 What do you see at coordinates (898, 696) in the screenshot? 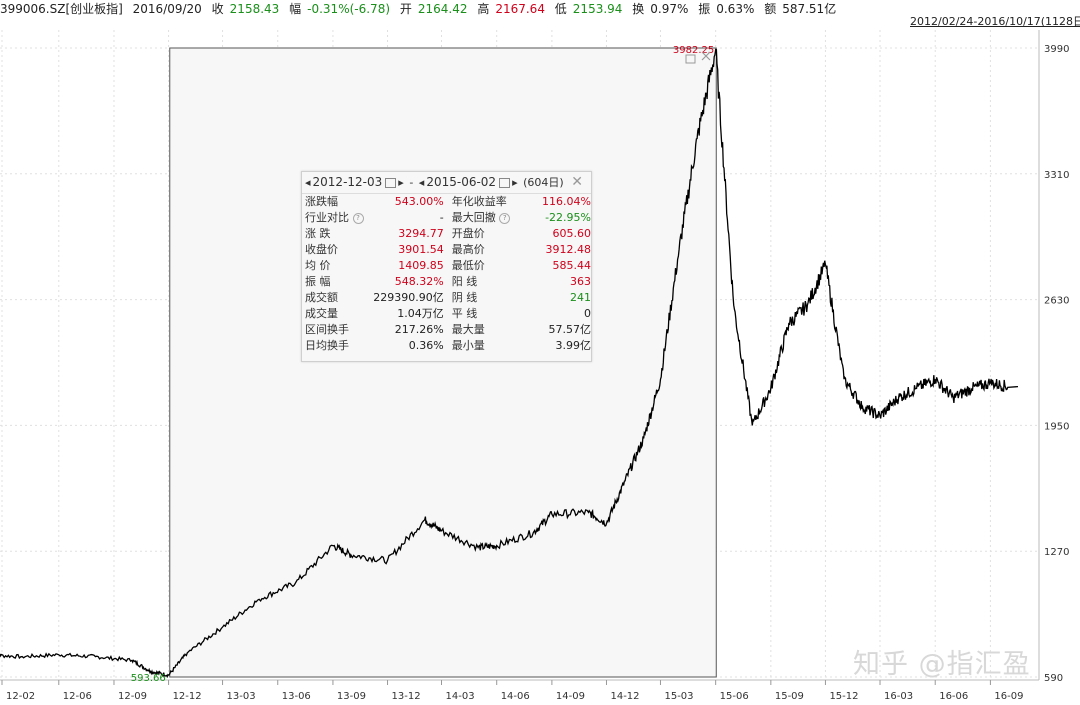
I see `x-tick-label: 16-03` at bounding box center [898, 696].